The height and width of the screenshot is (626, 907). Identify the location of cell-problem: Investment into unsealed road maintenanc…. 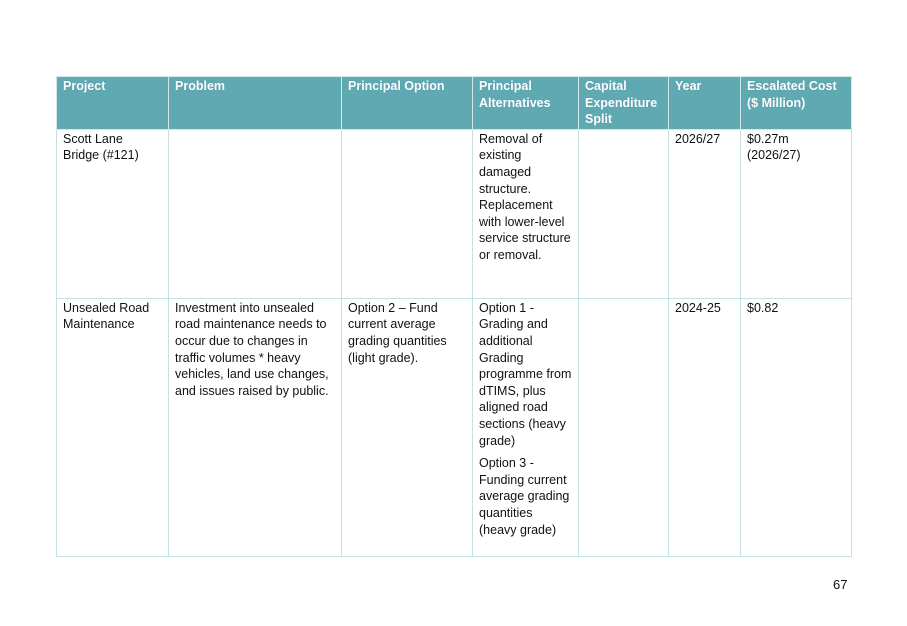
(255, 427).